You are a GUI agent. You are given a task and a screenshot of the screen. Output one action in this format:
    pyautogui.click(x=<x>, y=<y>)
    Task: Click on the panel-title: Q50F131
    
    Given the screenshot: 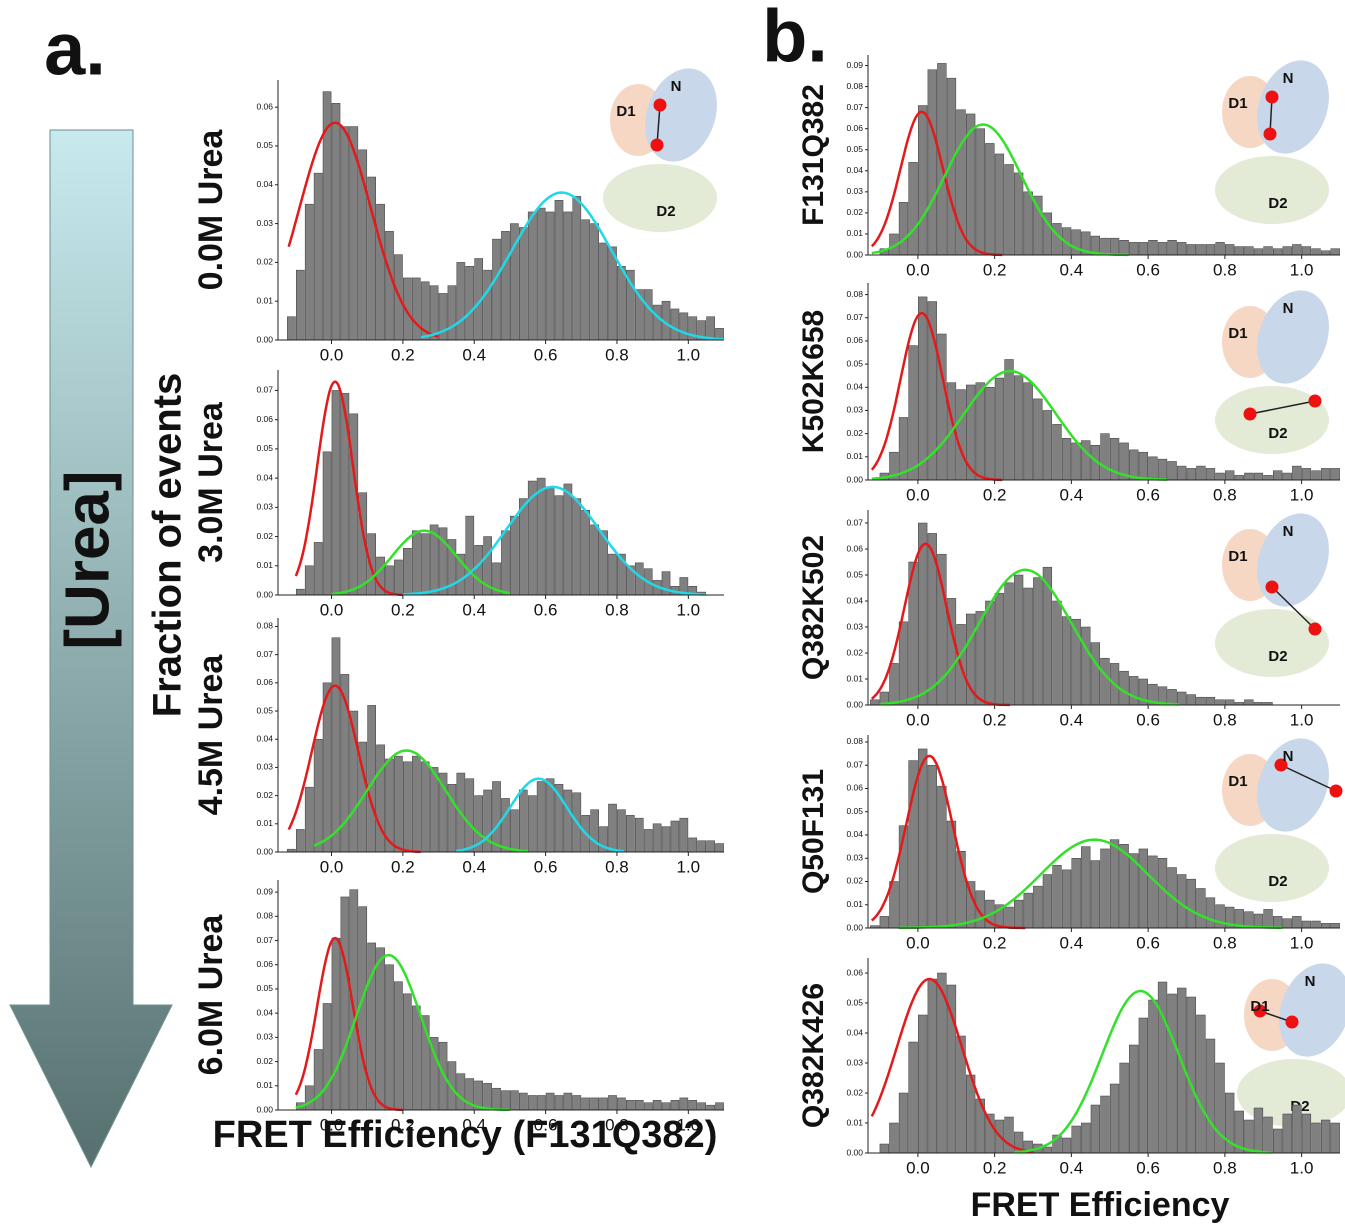 What is the action you would take?
    pyautogui.click(x=813, y=831)
    